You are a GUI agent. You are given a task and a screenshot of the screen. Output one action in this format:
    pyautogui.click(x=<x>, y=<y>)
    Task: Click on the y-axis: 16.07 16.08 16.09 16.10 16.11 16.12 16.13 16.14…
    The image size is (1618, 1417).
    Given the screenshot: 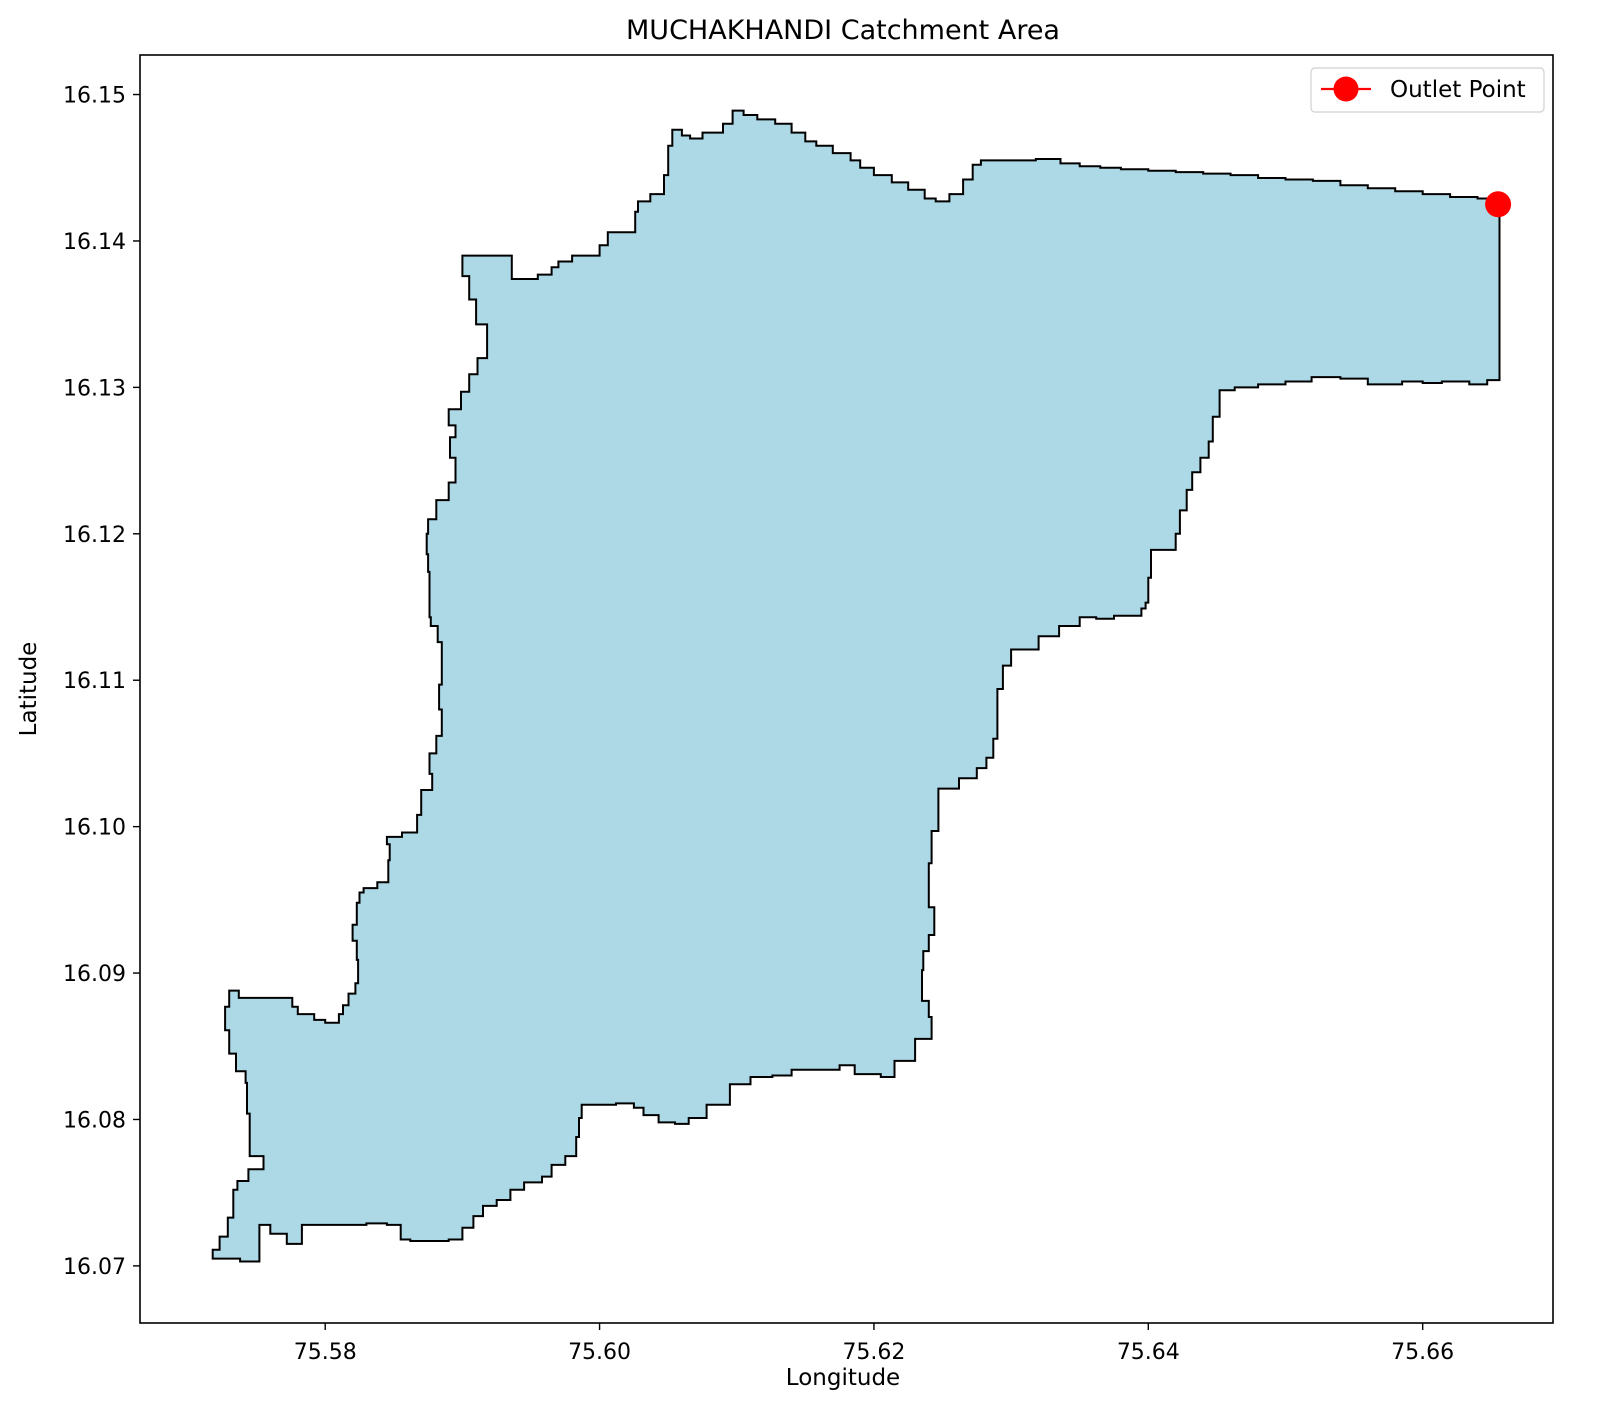 What is the action you would take?
    pyautogui.click(x=101, y=682)
    